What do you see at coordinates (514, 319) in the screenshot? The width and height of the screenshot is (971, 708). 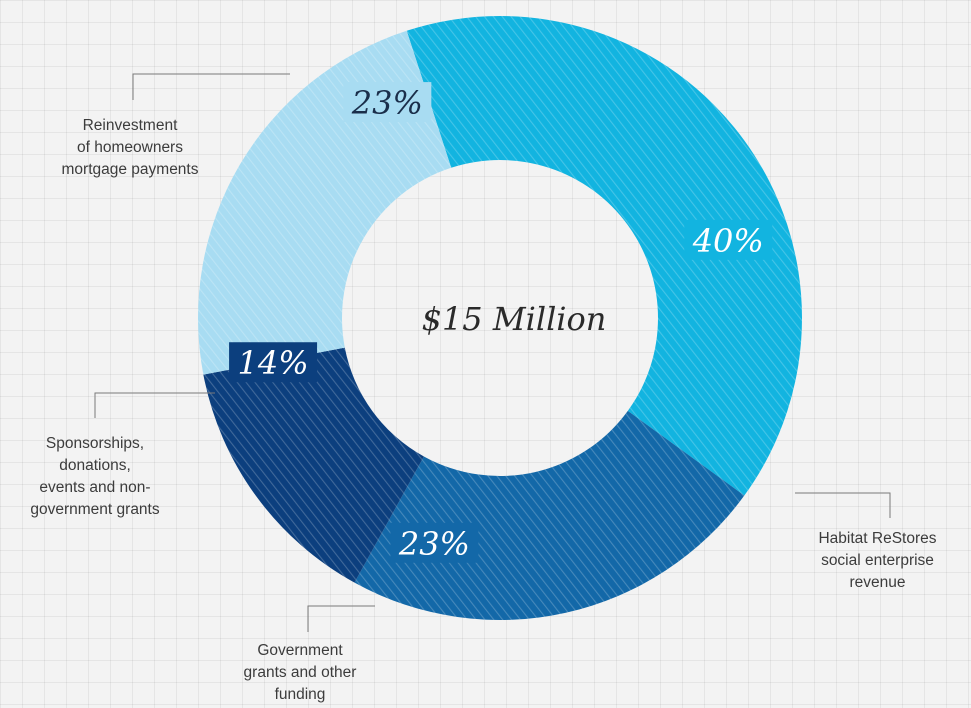 I see `center-label: $15 Million` at bounding box center [514, 319].